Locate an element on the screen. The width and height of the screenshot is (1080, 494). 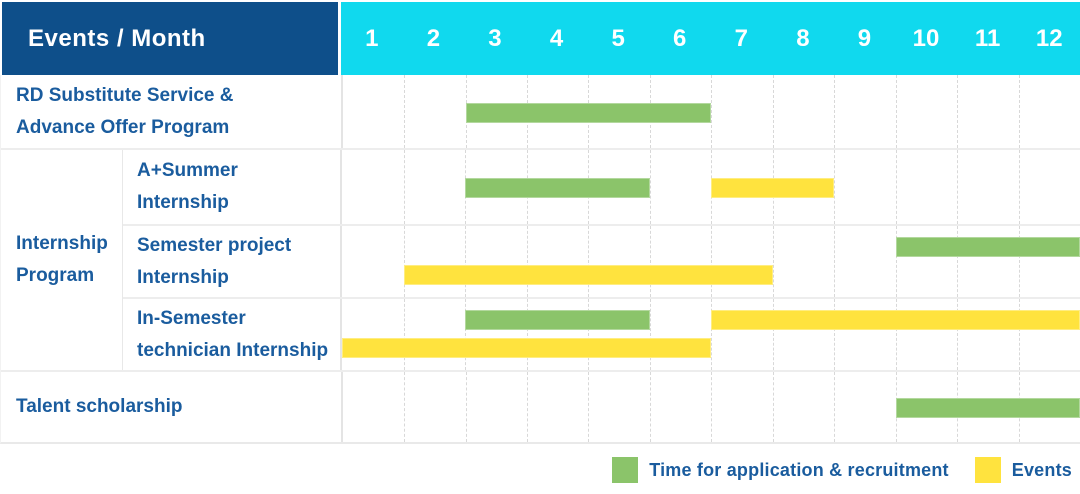
month-header-4: 4 is located at coordinates (556, 38).